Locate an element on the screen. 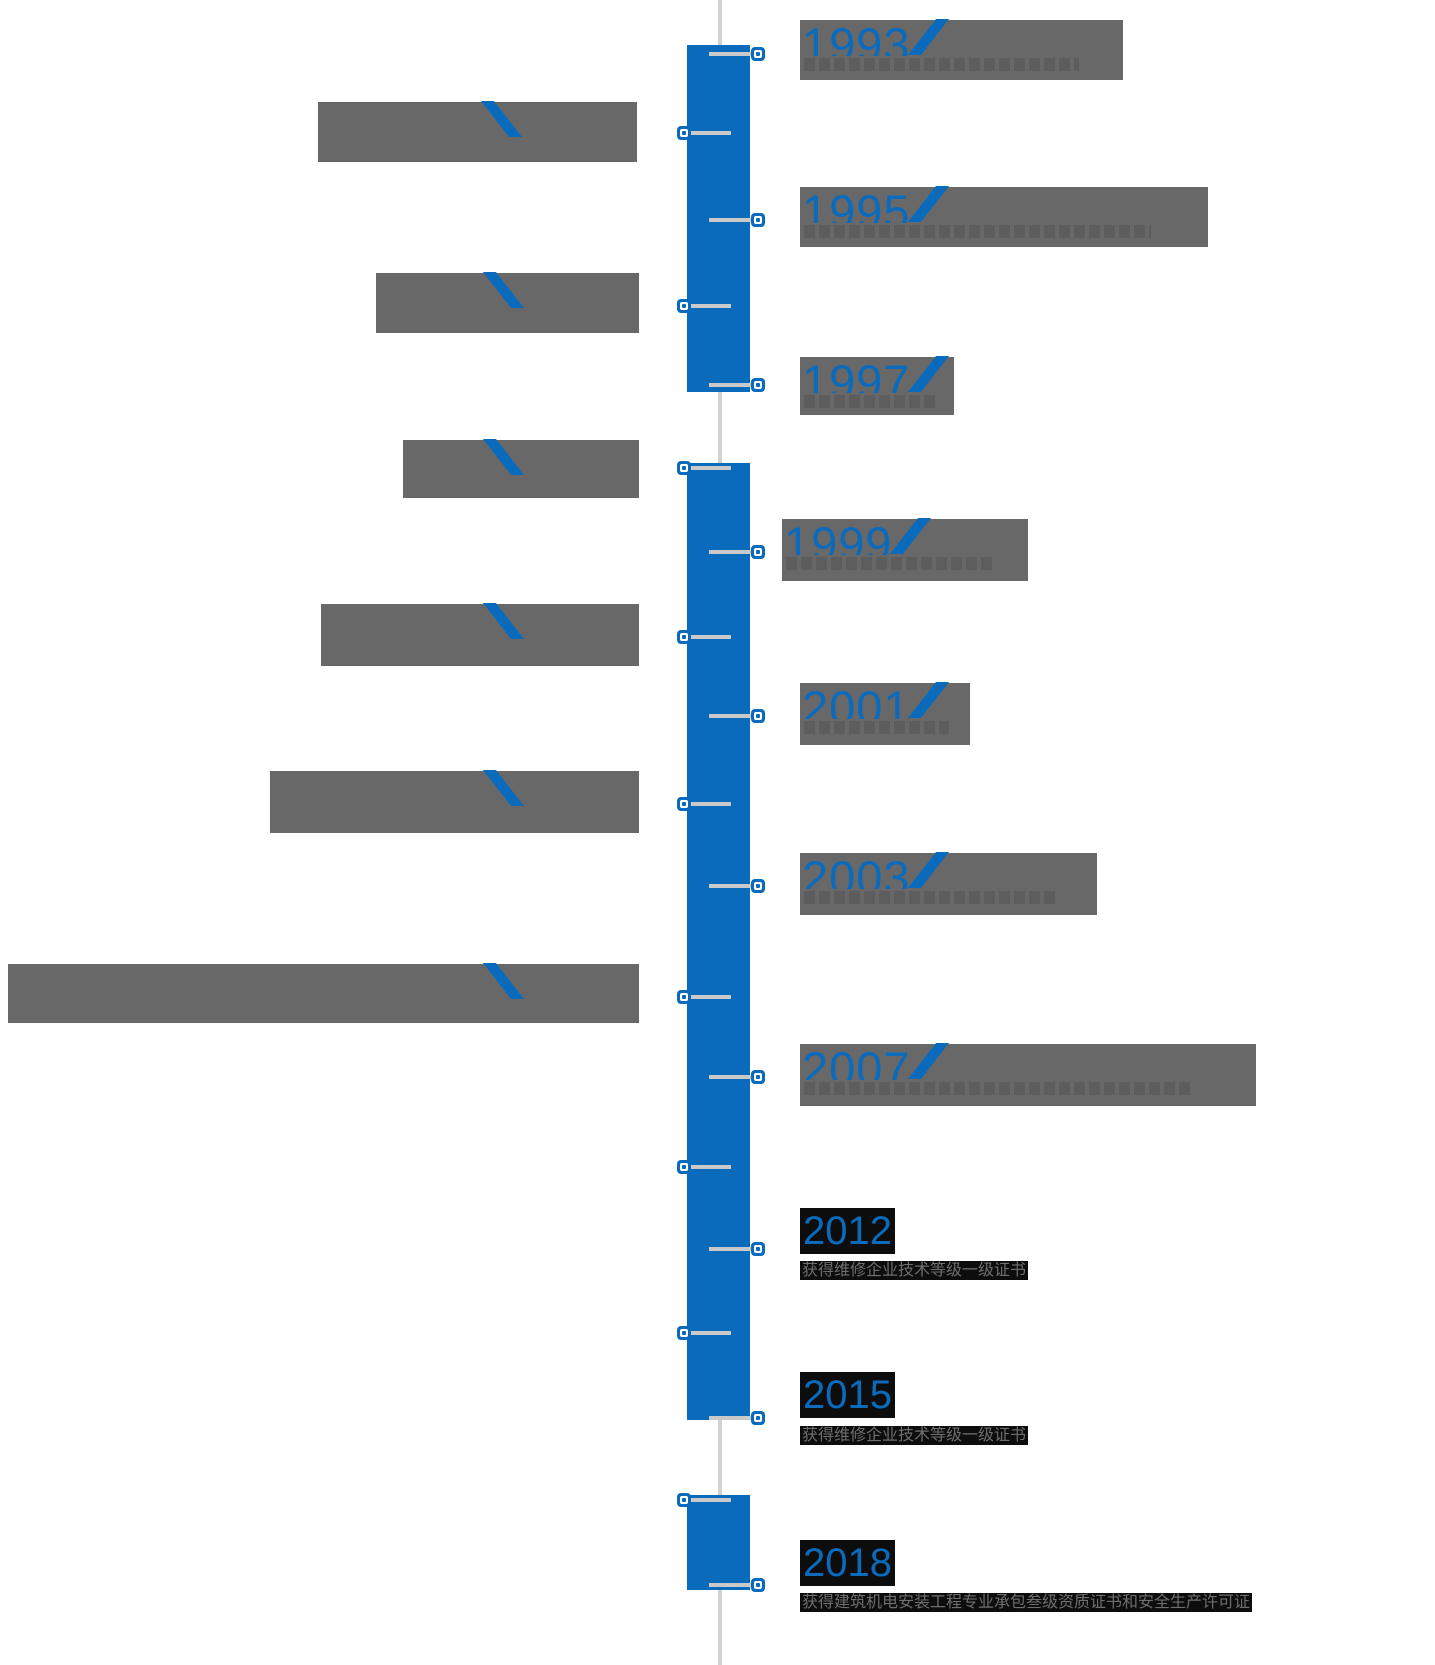  entry-year-clip: 1995 is located at coordinates (856, 205).